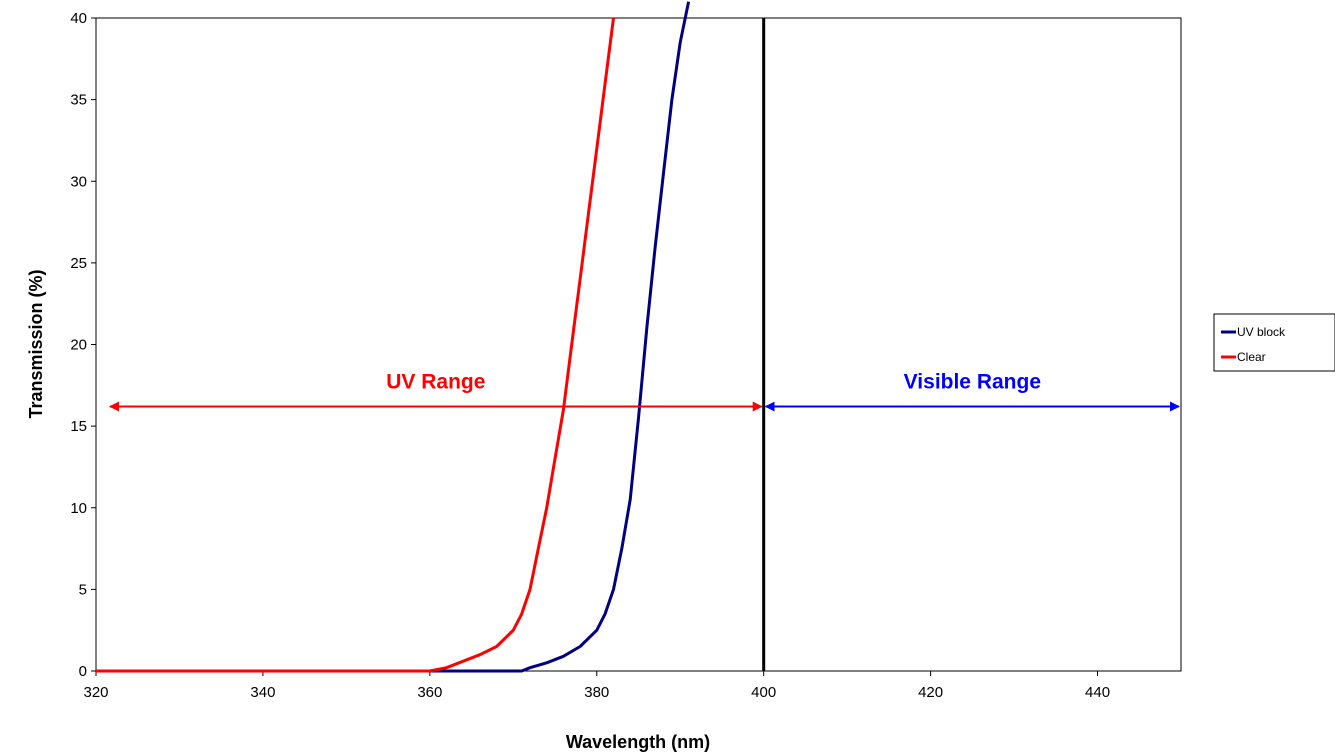 The image size is (1335, 755). Describe the element at coordinates (36, 343) in the screenshot. I see `y-axis-title: Transmission (%)` at that location.